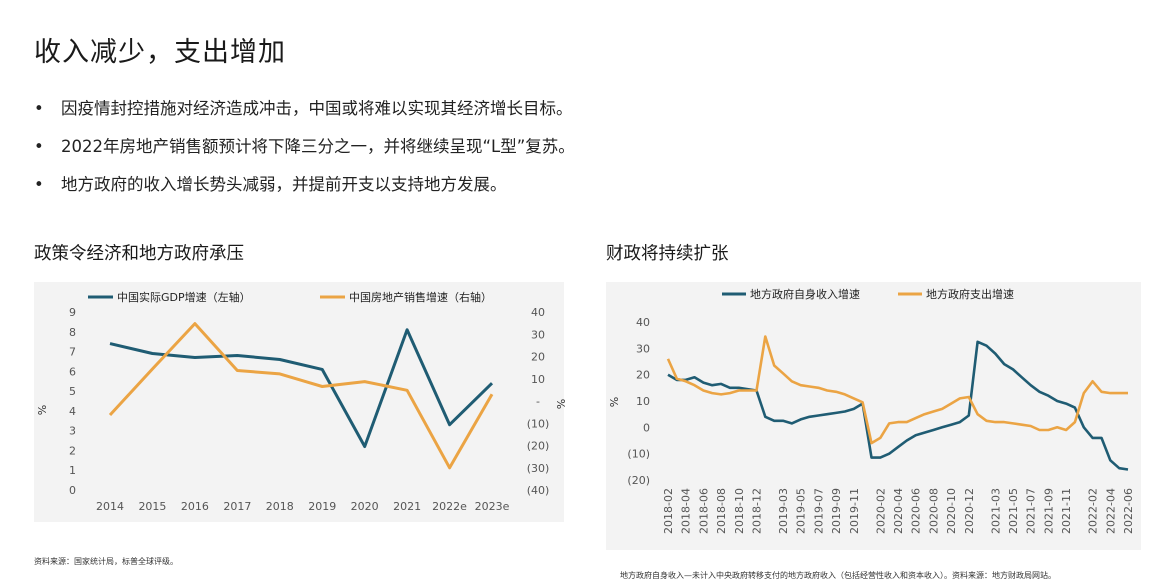 This screenshot has width=1153, height=582. What do you see at coordinates (1048, 511) in the screenshot?
I see `x-tick-label: 2021-09` at bounding box center [1048, 511].